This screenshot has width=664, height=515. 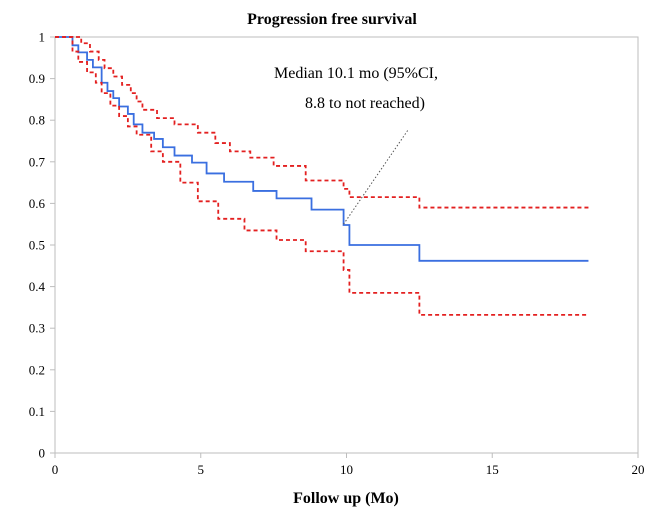 I want to click on y-tick-label: 1, so click(x=42, y=37).